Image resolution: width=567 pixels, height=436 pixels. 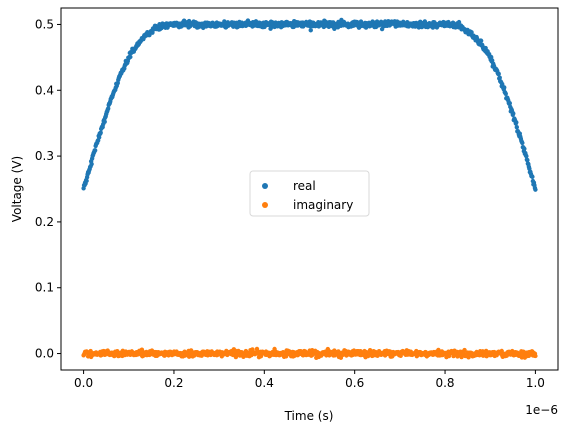 What do you see at coordinates (265, 186) in the screenshot?
I see `legend-marker-real` at bounding box center [265, 186].